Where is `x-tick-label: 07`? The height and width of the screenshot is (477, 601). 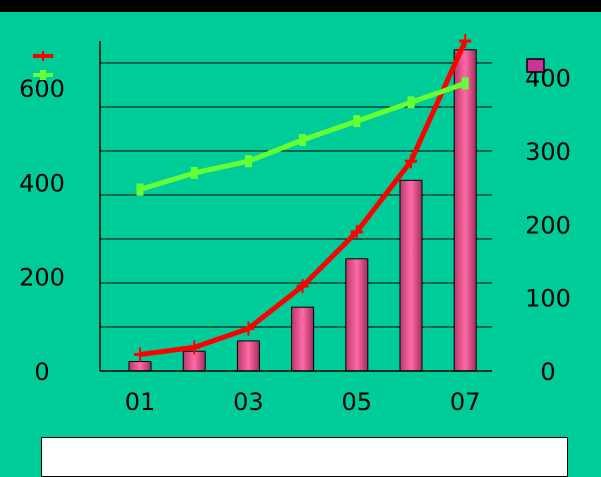
x-tick-label: 07 is located at coordinates (465, 402).